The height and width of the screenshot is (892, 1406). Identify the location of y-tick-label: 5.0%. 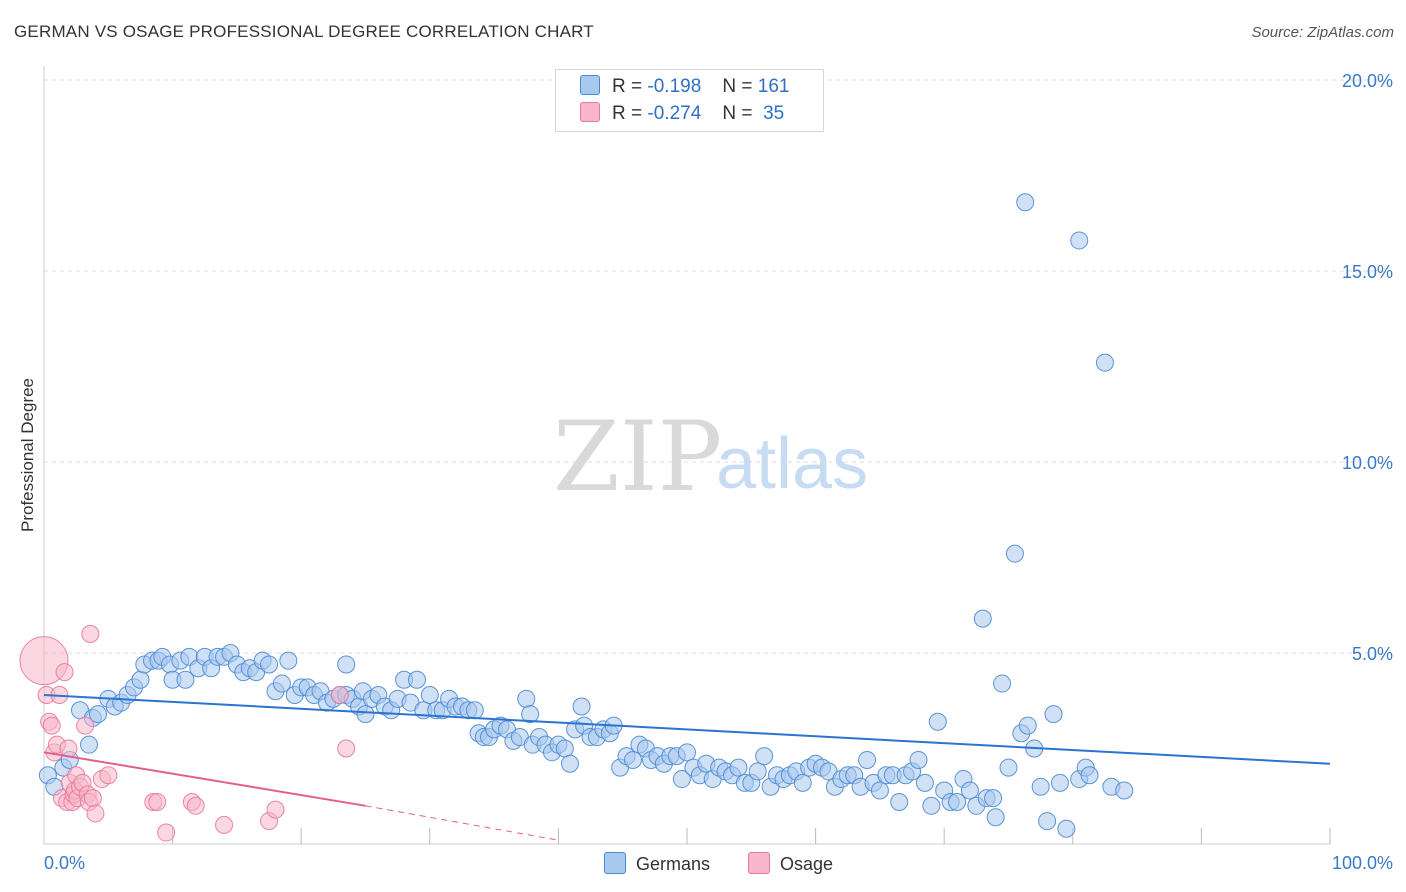
(1372, 654).